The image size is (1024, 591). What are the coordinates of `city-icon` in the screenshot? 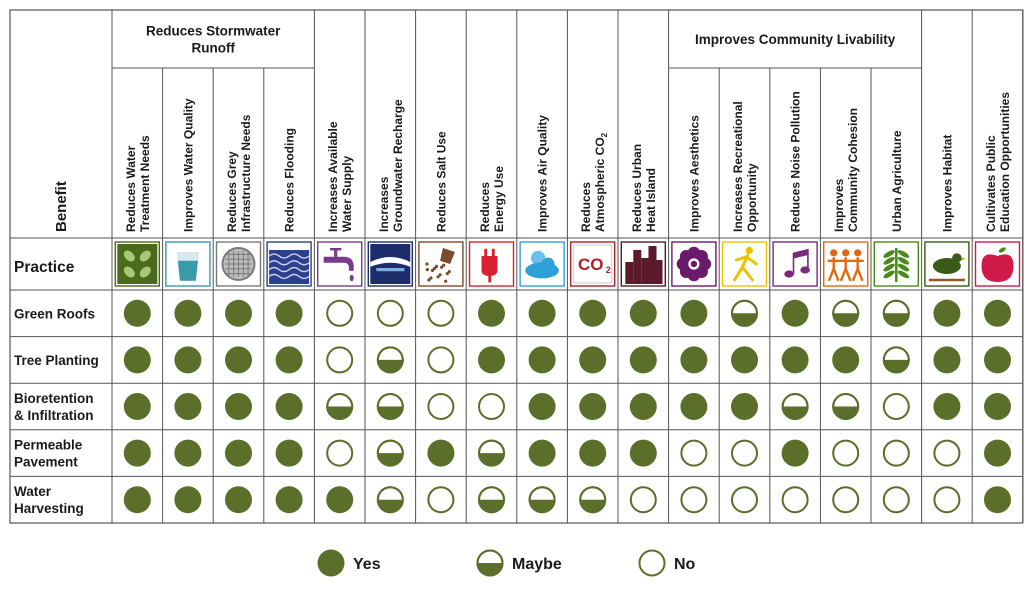 It's located at (643, 264).